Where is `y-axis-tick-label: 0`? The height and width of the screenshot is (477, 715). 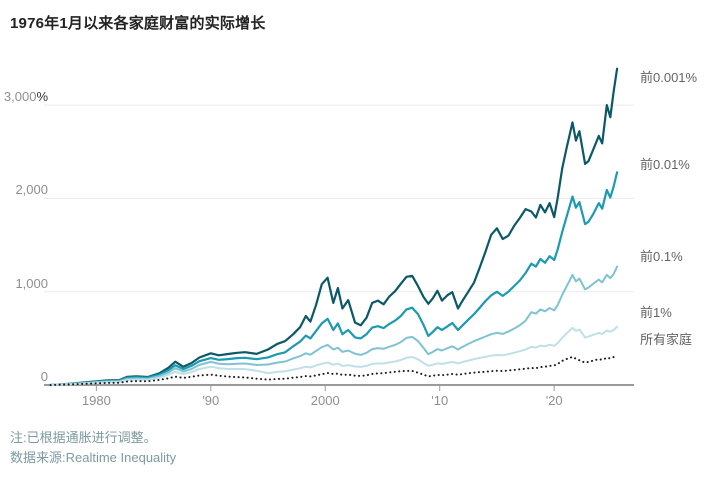 y-axis-tick-label: 0 is located at coordinates (24, 377).